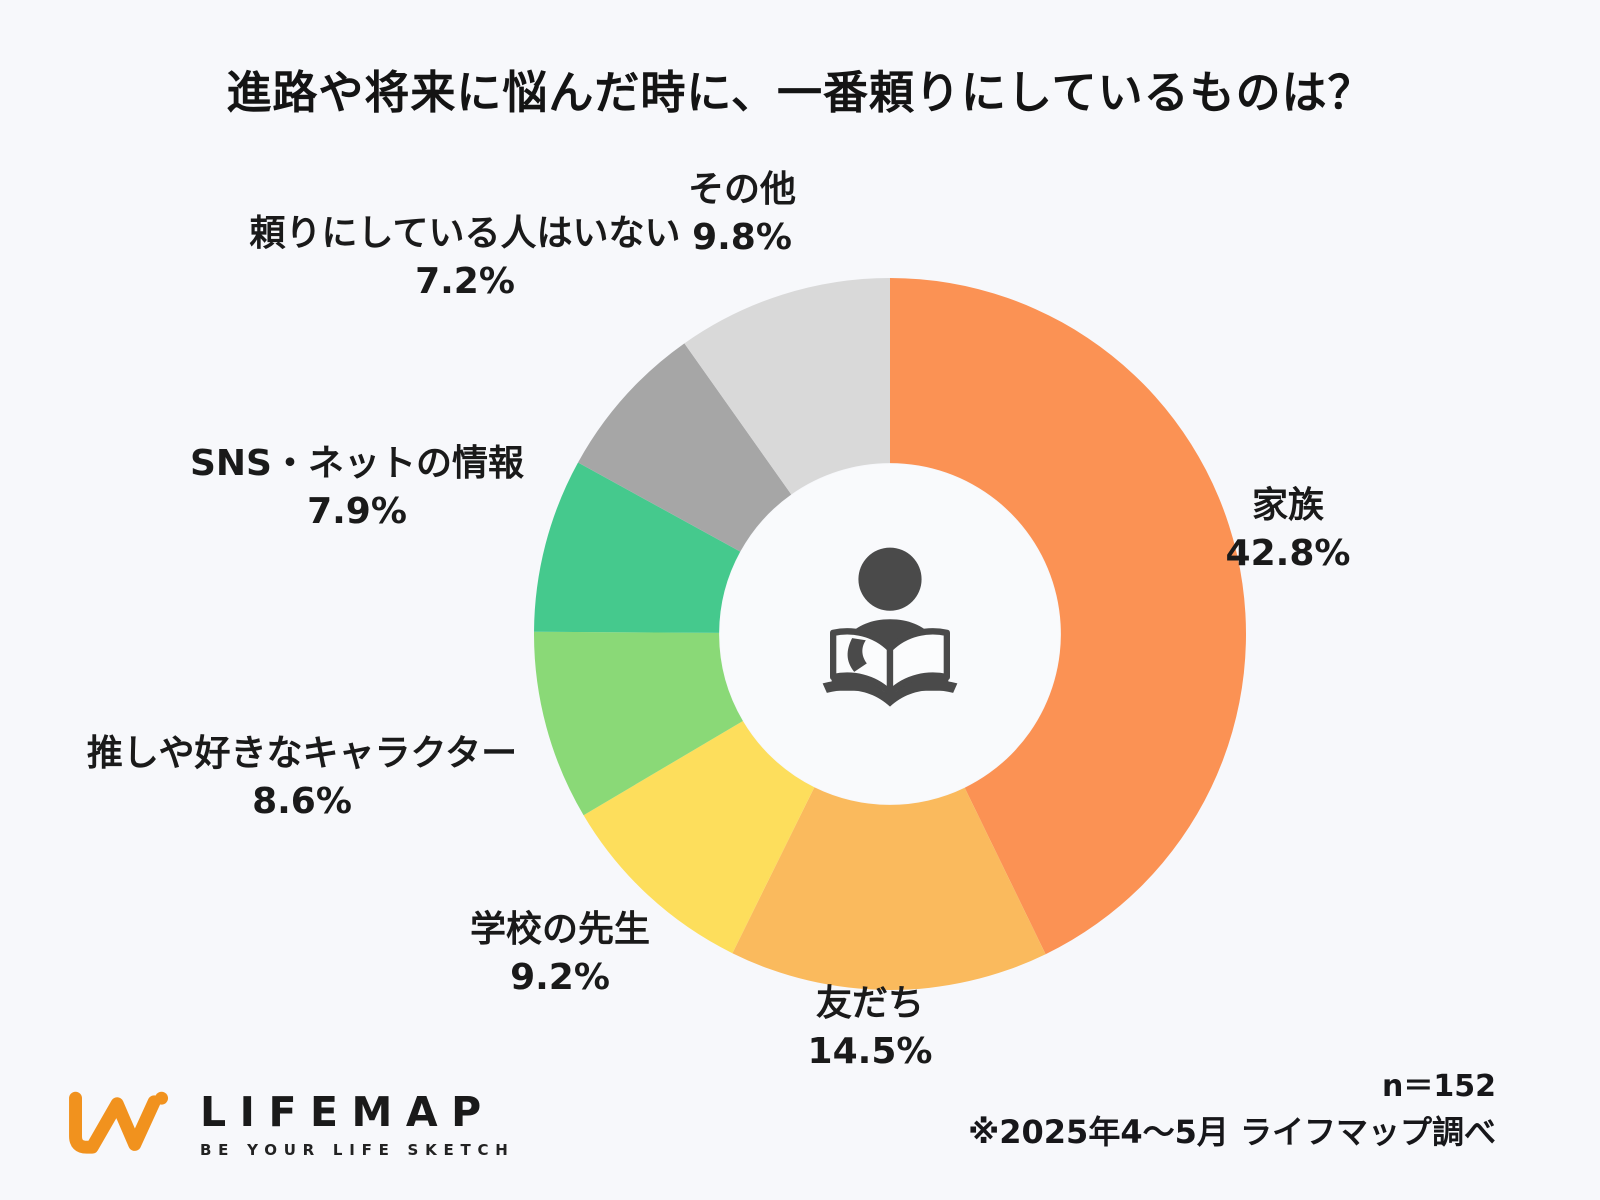 The width and height of the screenshot is (1600, 1200). I want to click on segment-name: 頼りにしている人はいない, so click(465, 233).